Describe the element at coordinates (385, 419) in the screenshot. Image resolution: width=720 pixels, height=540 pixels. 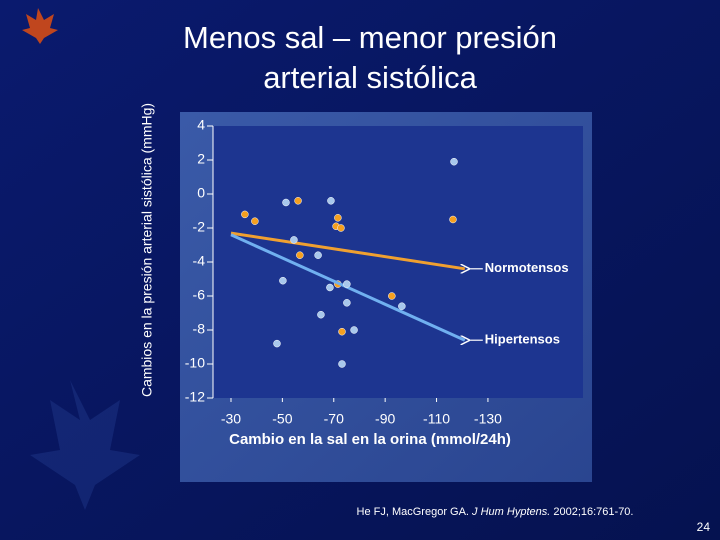
I see `x-tick-label: -90` at that location.